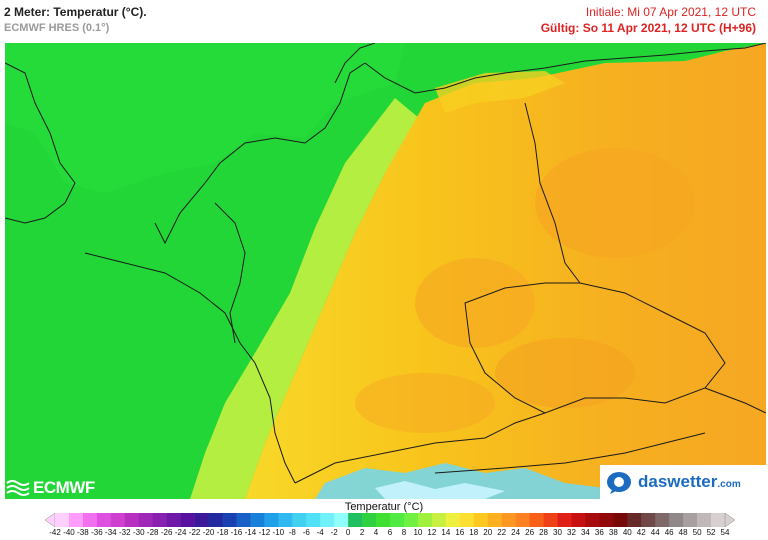 Image resolution: width=768 pixels, height=540 pixels. What do you see at coordinates (230, 273) in the screenshot?
I see `de-nl-border` at bounding box center [230, 273].